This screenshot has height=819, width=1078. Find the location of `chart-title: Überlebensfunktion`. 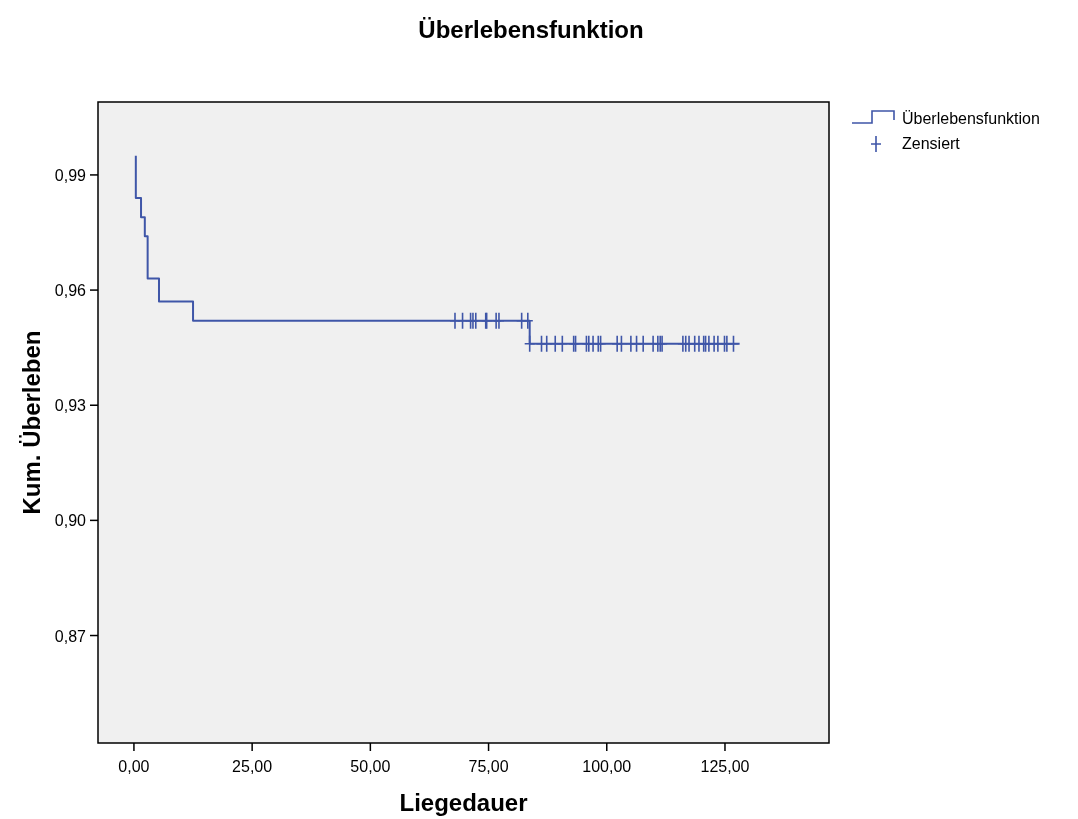

chart-title: Überlebensfunktion is located at coordinates (531, 29).